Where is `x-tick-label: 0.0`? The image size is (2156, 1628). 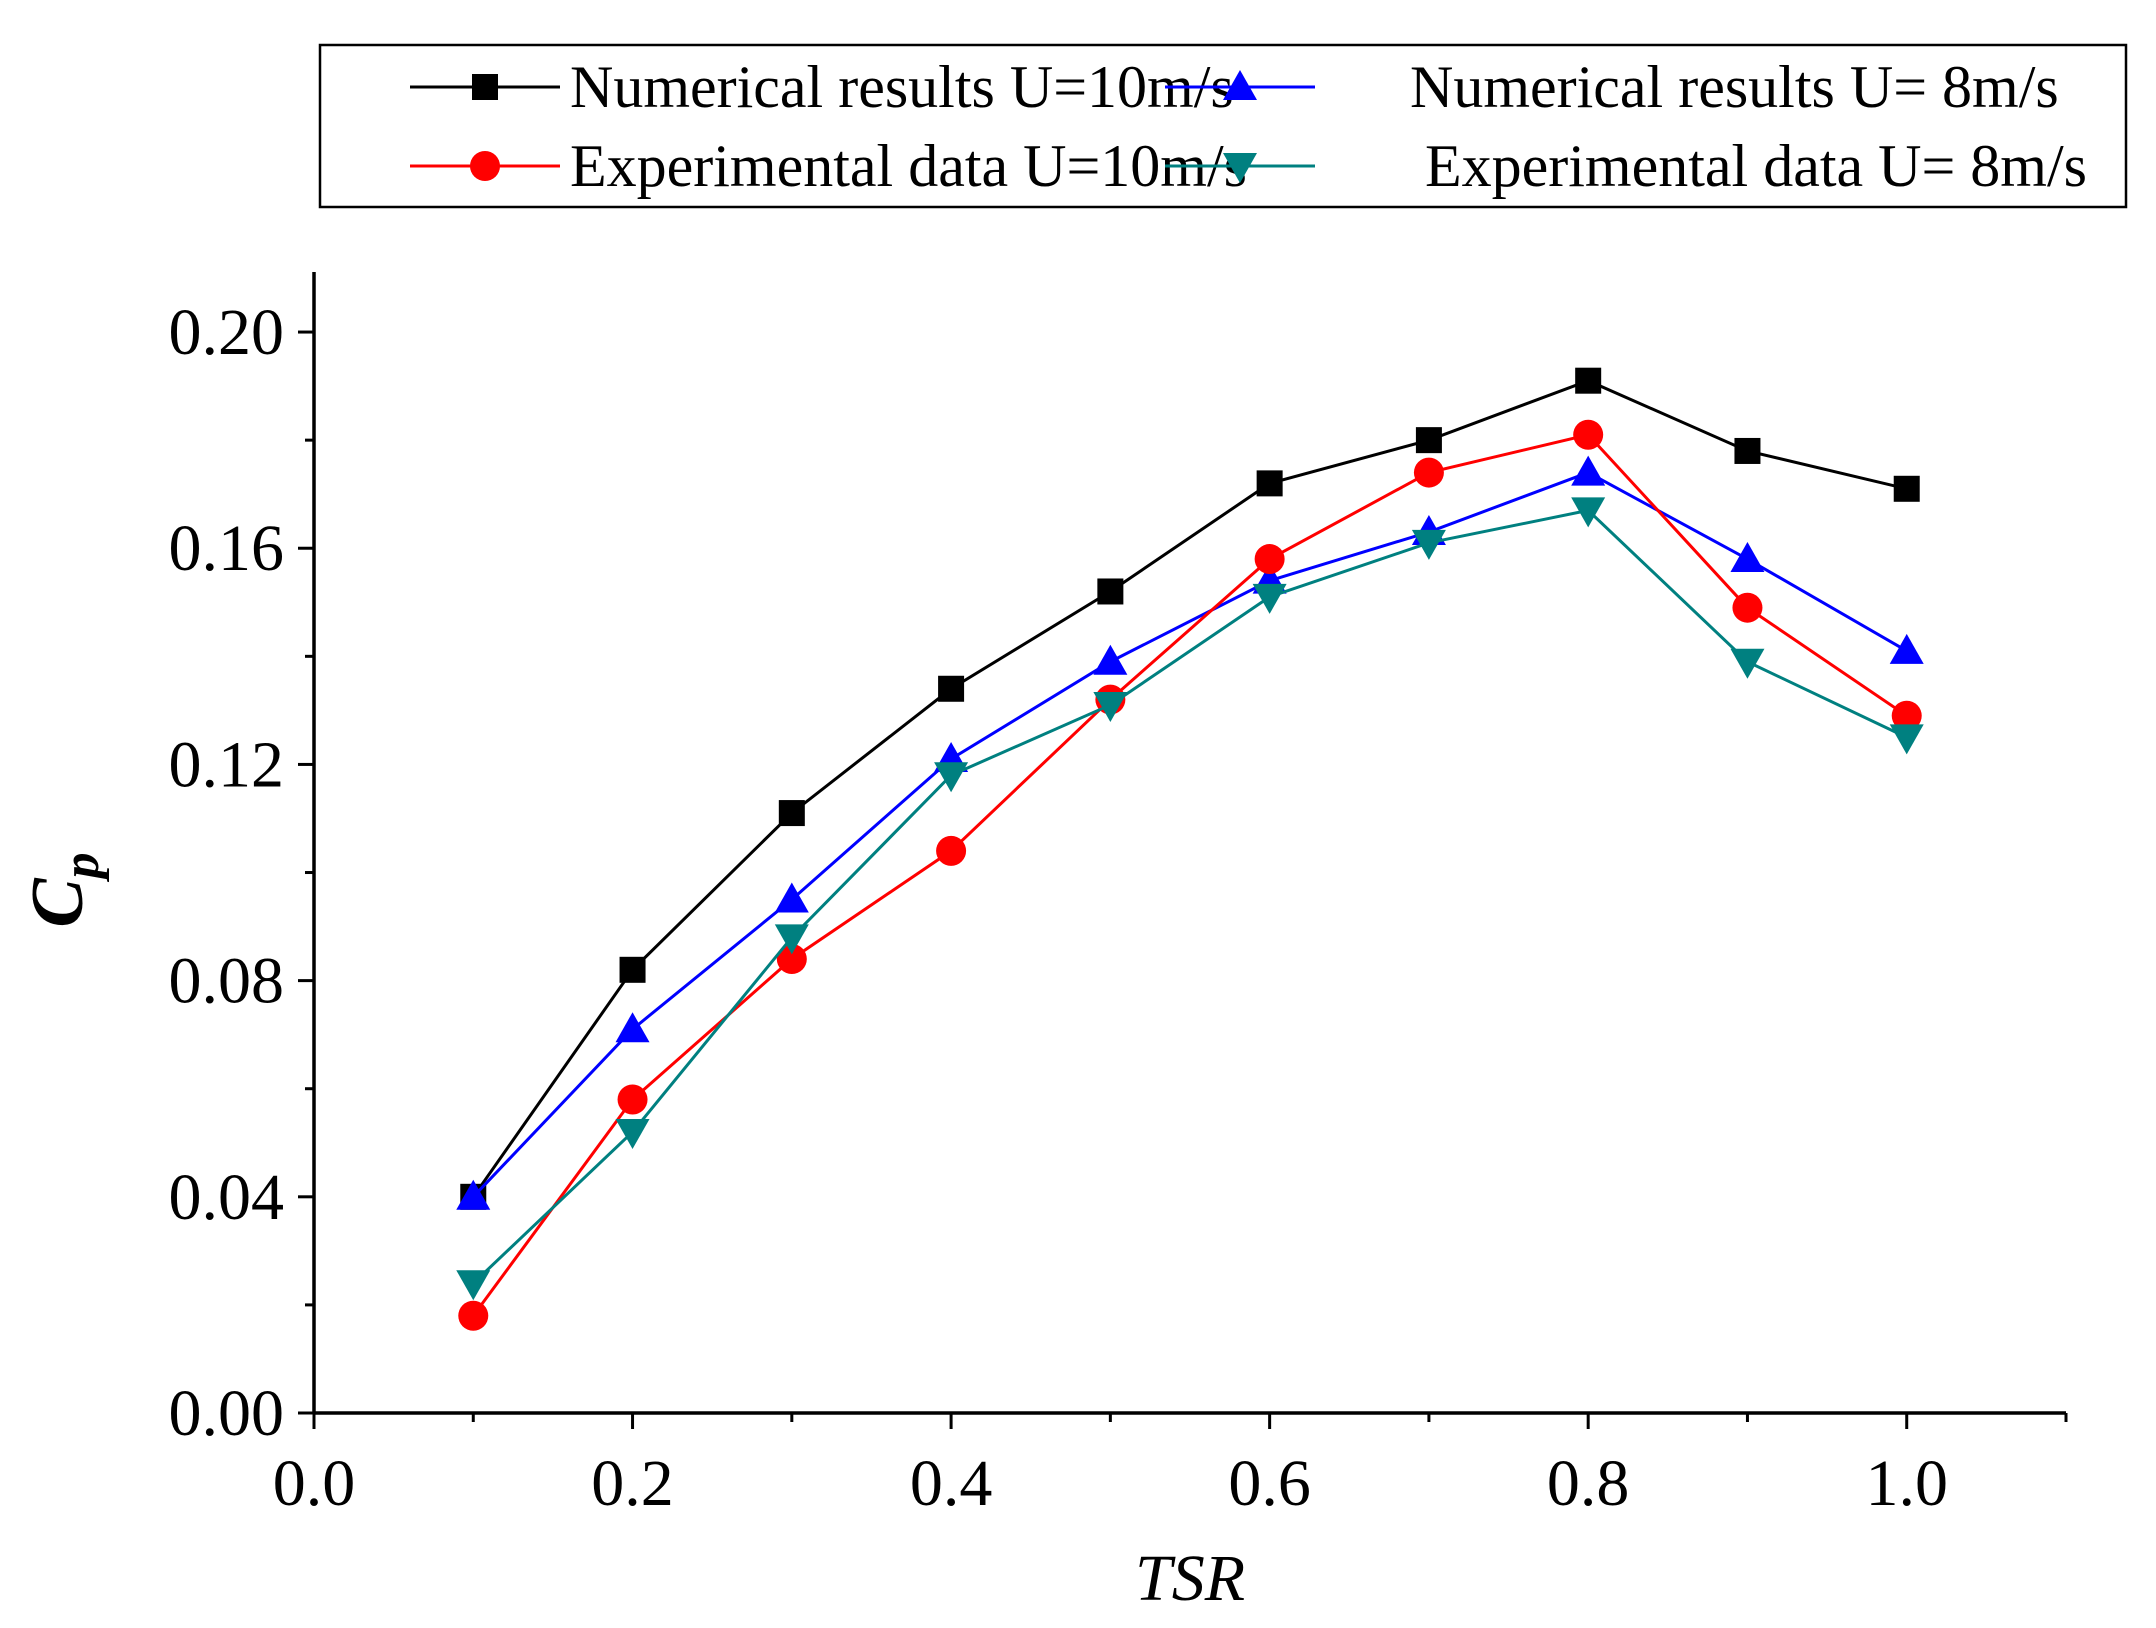 x-tick-label: 0.0 is located at coordinates (314, 1483).